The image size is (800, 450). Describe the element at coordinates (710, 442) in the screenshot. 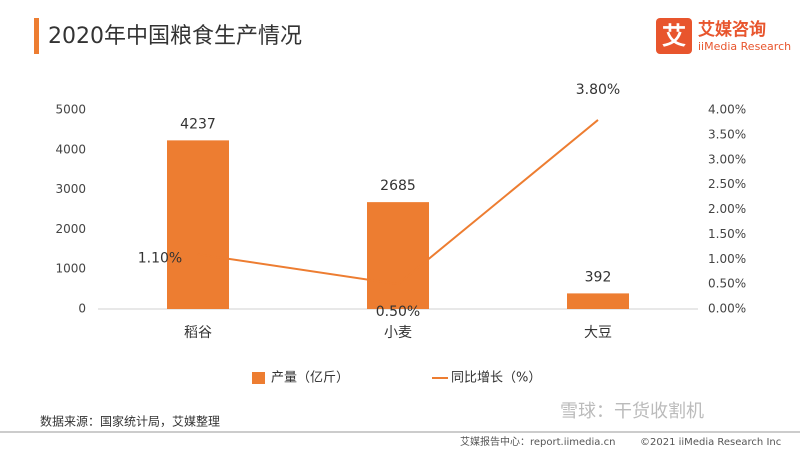

I see `copyright: ©2021 iiMedia Research Inc` at that location.